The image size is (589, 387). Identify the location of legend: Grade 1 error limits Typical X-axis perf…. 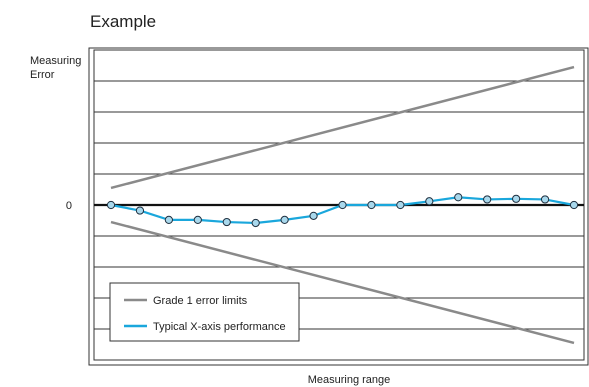
(204, 312).